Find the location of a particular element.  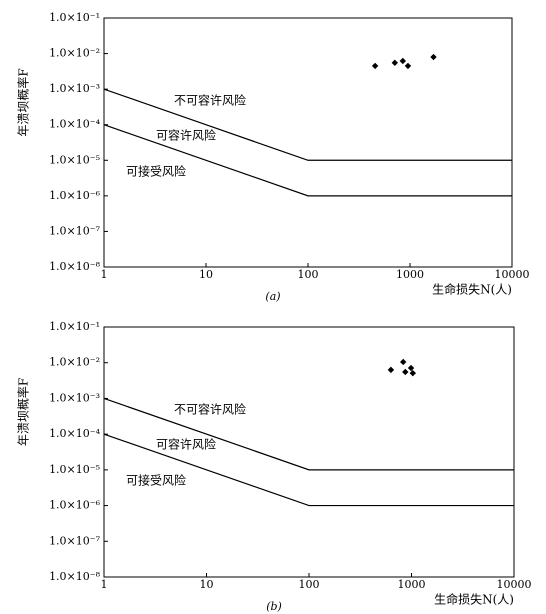

caption: (b) is located at coordinates (274, 606).